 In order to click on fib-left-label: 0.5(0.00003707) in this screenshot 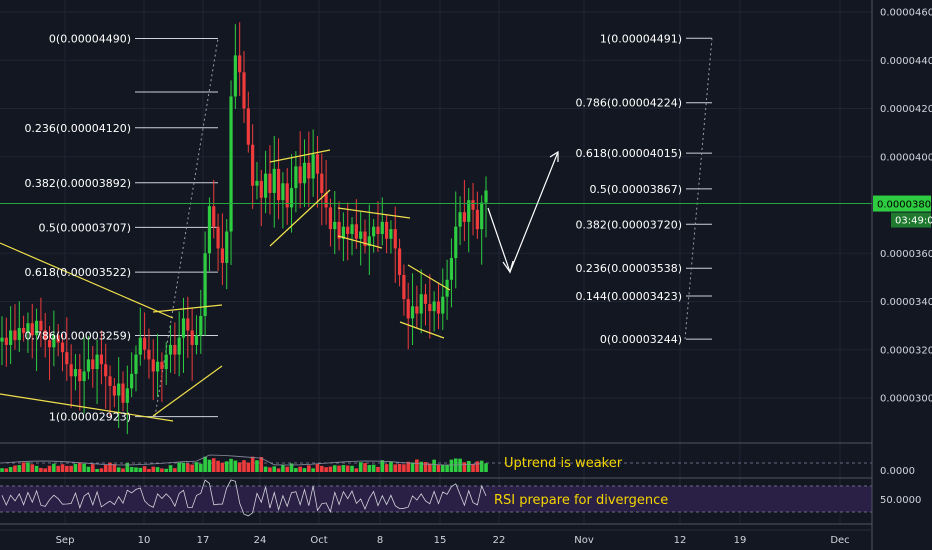, I will do `click(84, 227)`.